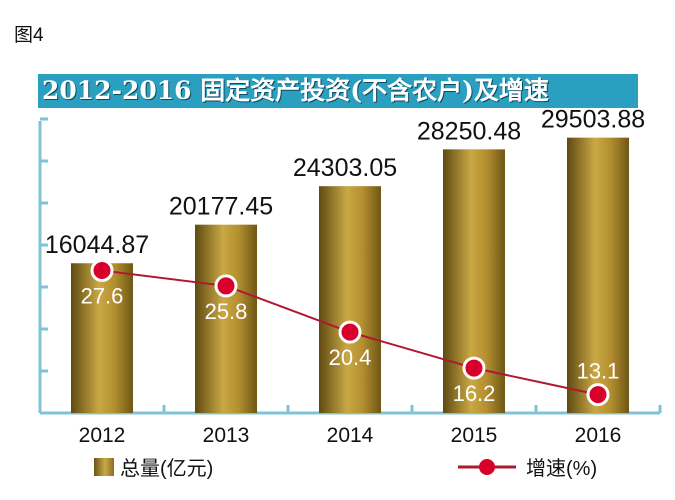  Describe the element at coordinates (226, 286) in the screenshot. I see `growth-point-2013` at that location.